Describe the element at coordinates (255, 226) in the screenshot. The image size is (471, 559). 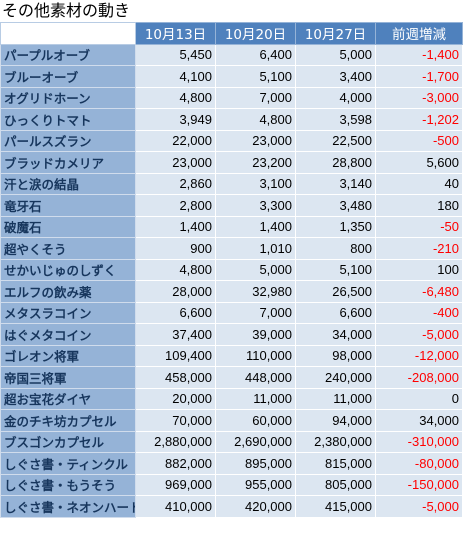
I see `price-oct20-cell: 1,400` at that location.